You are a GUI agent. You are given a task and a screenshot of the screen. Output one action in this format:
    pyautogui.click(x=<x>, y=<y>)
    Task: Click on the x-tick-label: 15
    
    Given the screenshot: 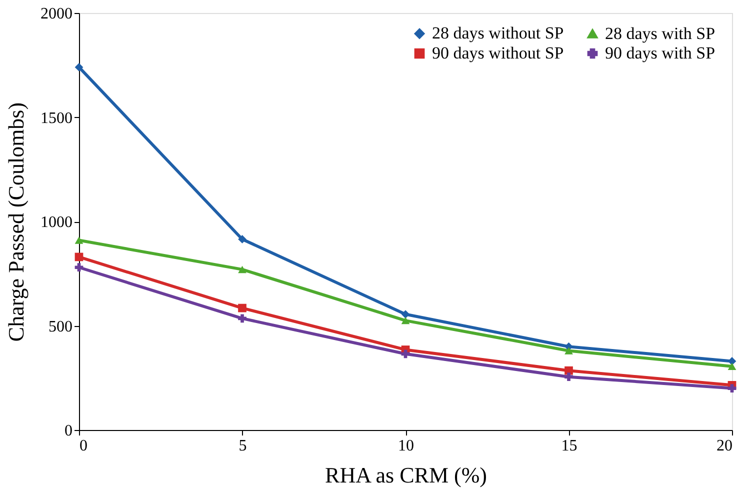 What is the action you would take?
    pyautogui.click(x=569, y=446)
    